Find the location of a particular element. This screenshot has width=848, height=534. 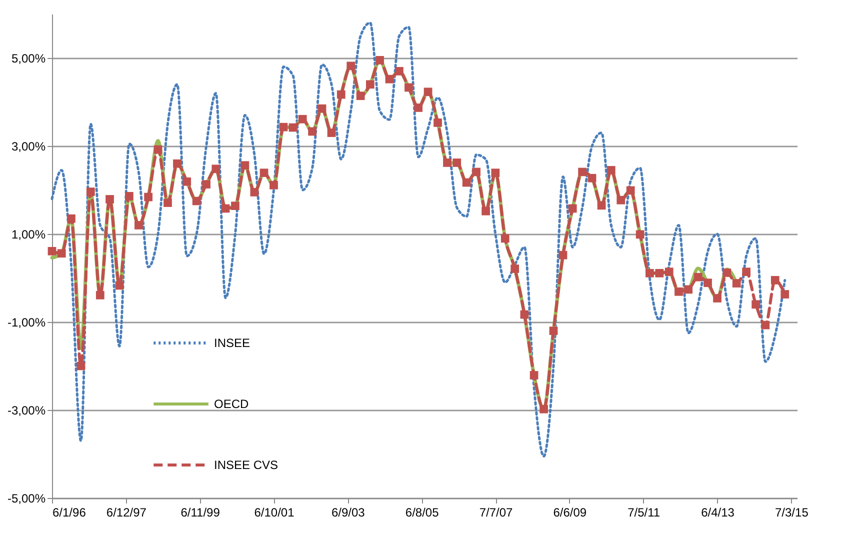

x-tick-label: 6/12/97 is located at coordinates (126, 513).